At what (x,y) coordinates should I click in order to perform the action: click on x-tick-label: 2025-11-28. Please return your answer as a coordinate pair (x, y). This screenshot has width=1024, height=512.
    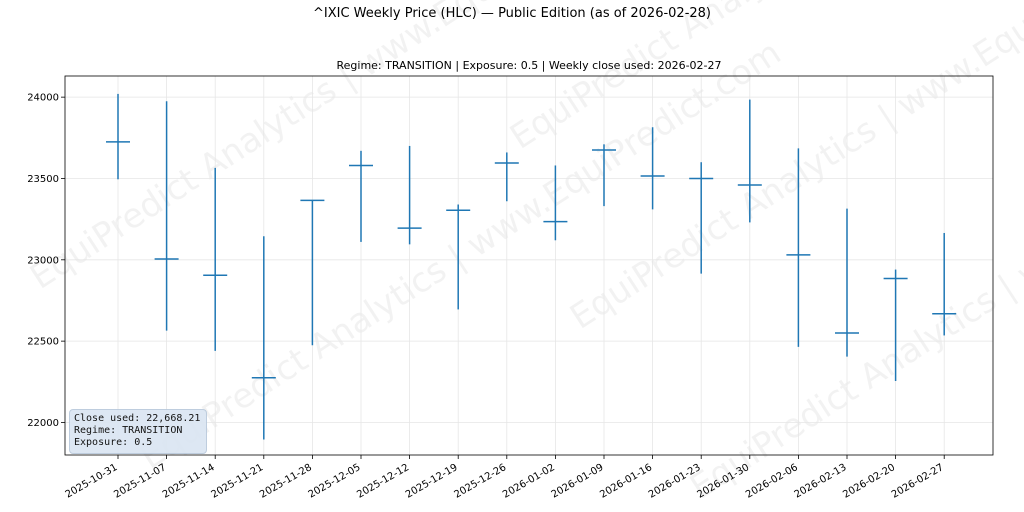
    Looking at the image, I should click on (286, 481).